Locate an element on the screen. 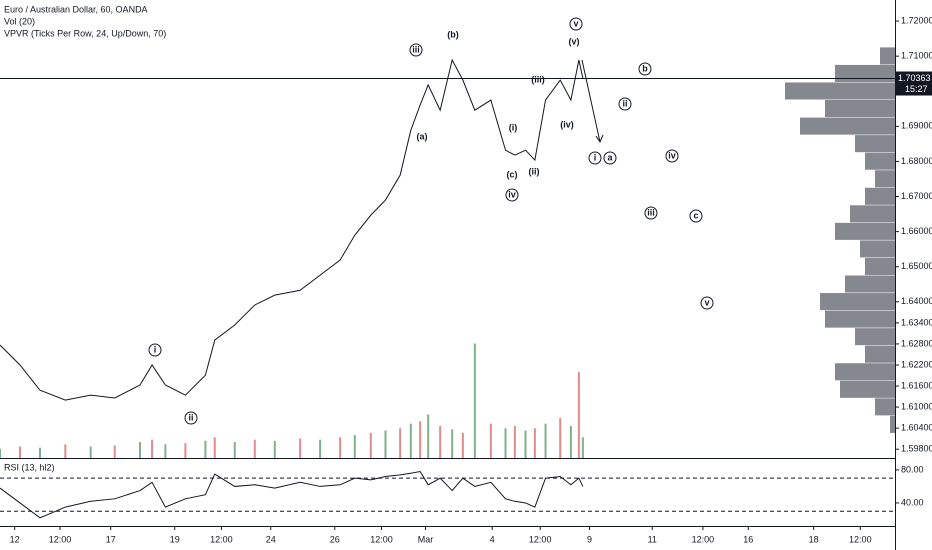 The height and width of the screenshot is (550, 932). x-tick-label: 24 is located at coordinates (271, 539).